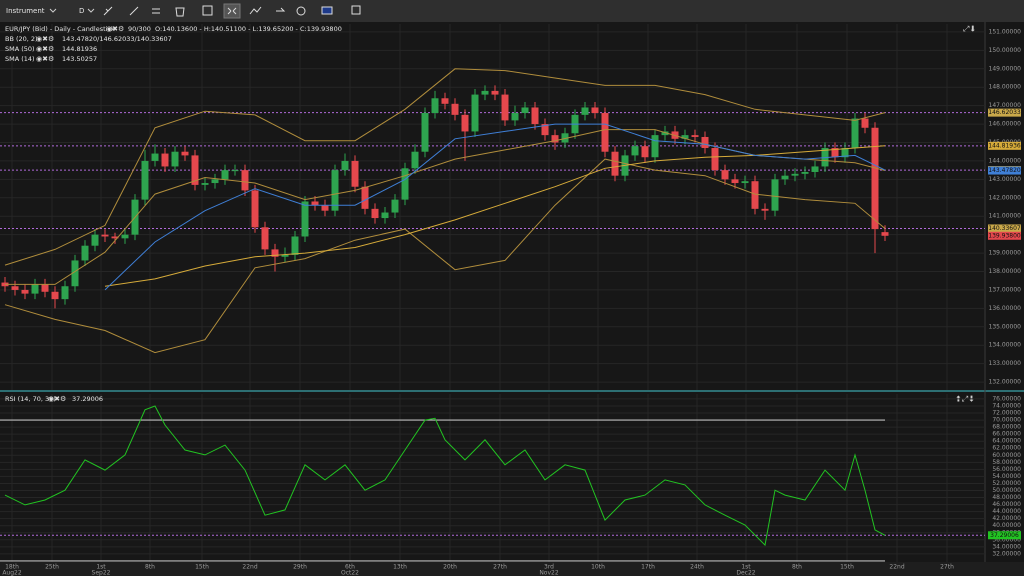  What do you see at coordinates (1005, 308) in the screenshot?
I see `y-tick-label: 136.00000` at bounding box center [1005, 308].